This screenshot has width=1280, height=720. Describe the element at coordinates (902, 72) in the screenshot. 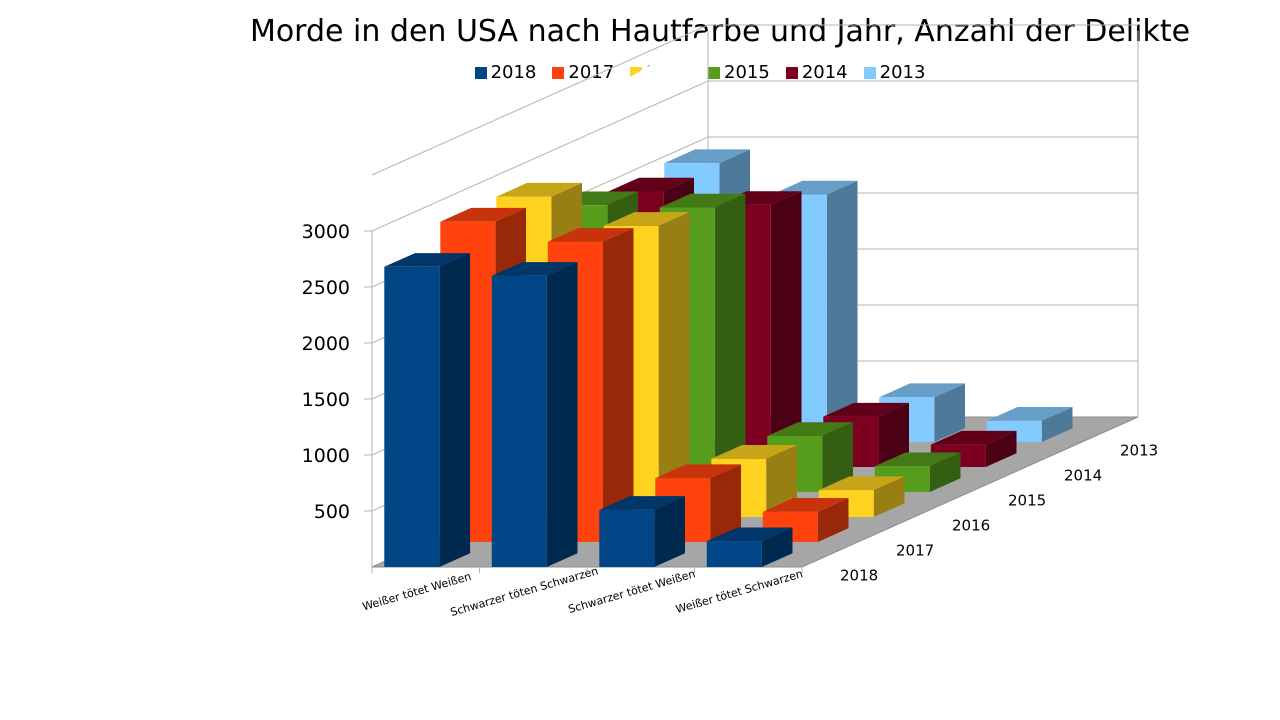

I see `legend-label: 2013` at that location.